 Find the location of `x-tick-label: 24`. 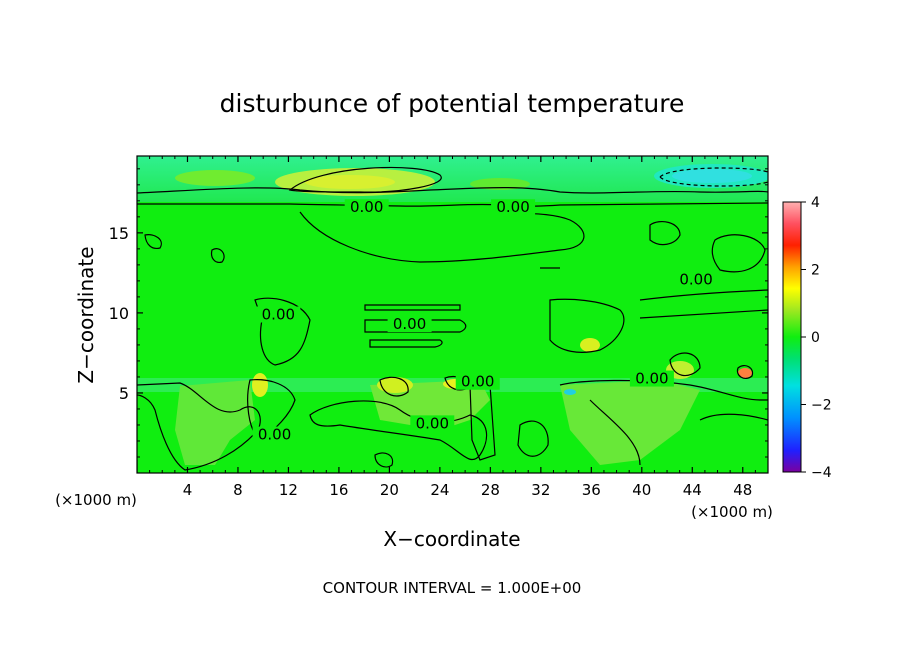

x-tick-label: 24 is located at coordinates (439, 490).